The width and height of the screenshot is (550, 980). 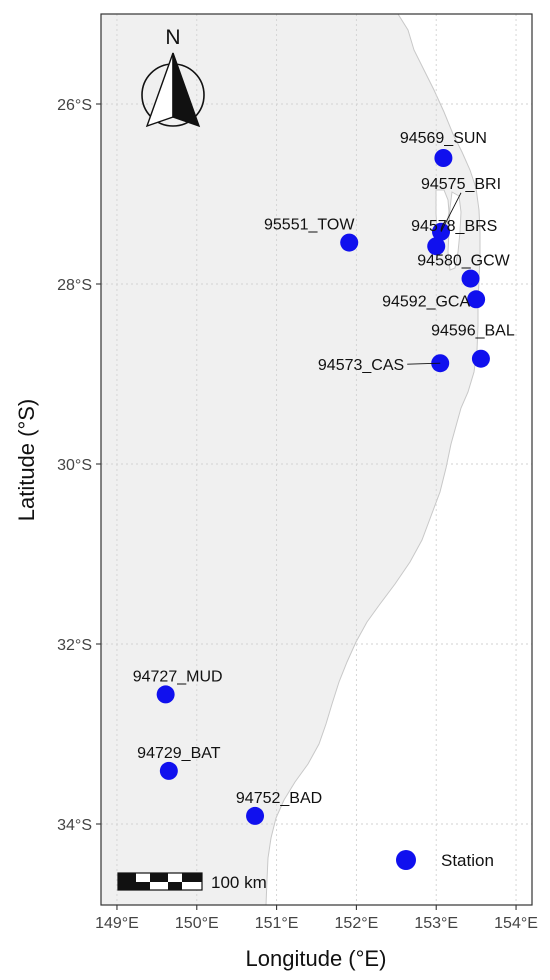 I want to click on north-arrow-right-half, so click(x=186, y=90).